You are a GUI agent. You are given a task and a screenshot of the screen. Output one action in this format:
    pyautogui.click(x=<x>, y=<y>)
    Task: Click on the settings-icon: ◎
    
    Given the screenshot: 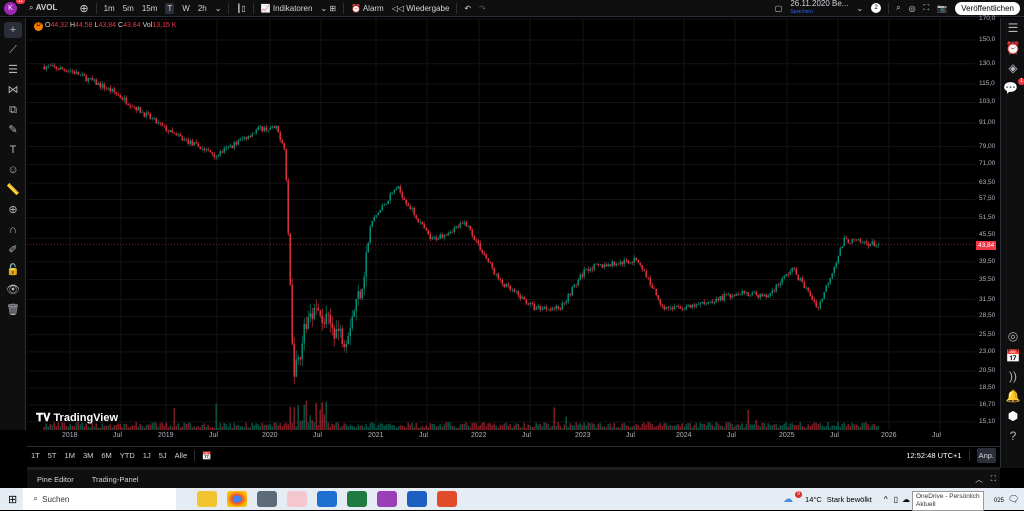 What is the action you would take?
    pyautogui.click(x=912, y=8)
    